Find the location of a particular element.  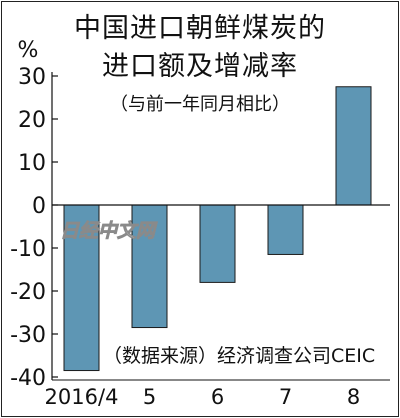

y-tick-label: 30 is located at coordinates (32, 77).